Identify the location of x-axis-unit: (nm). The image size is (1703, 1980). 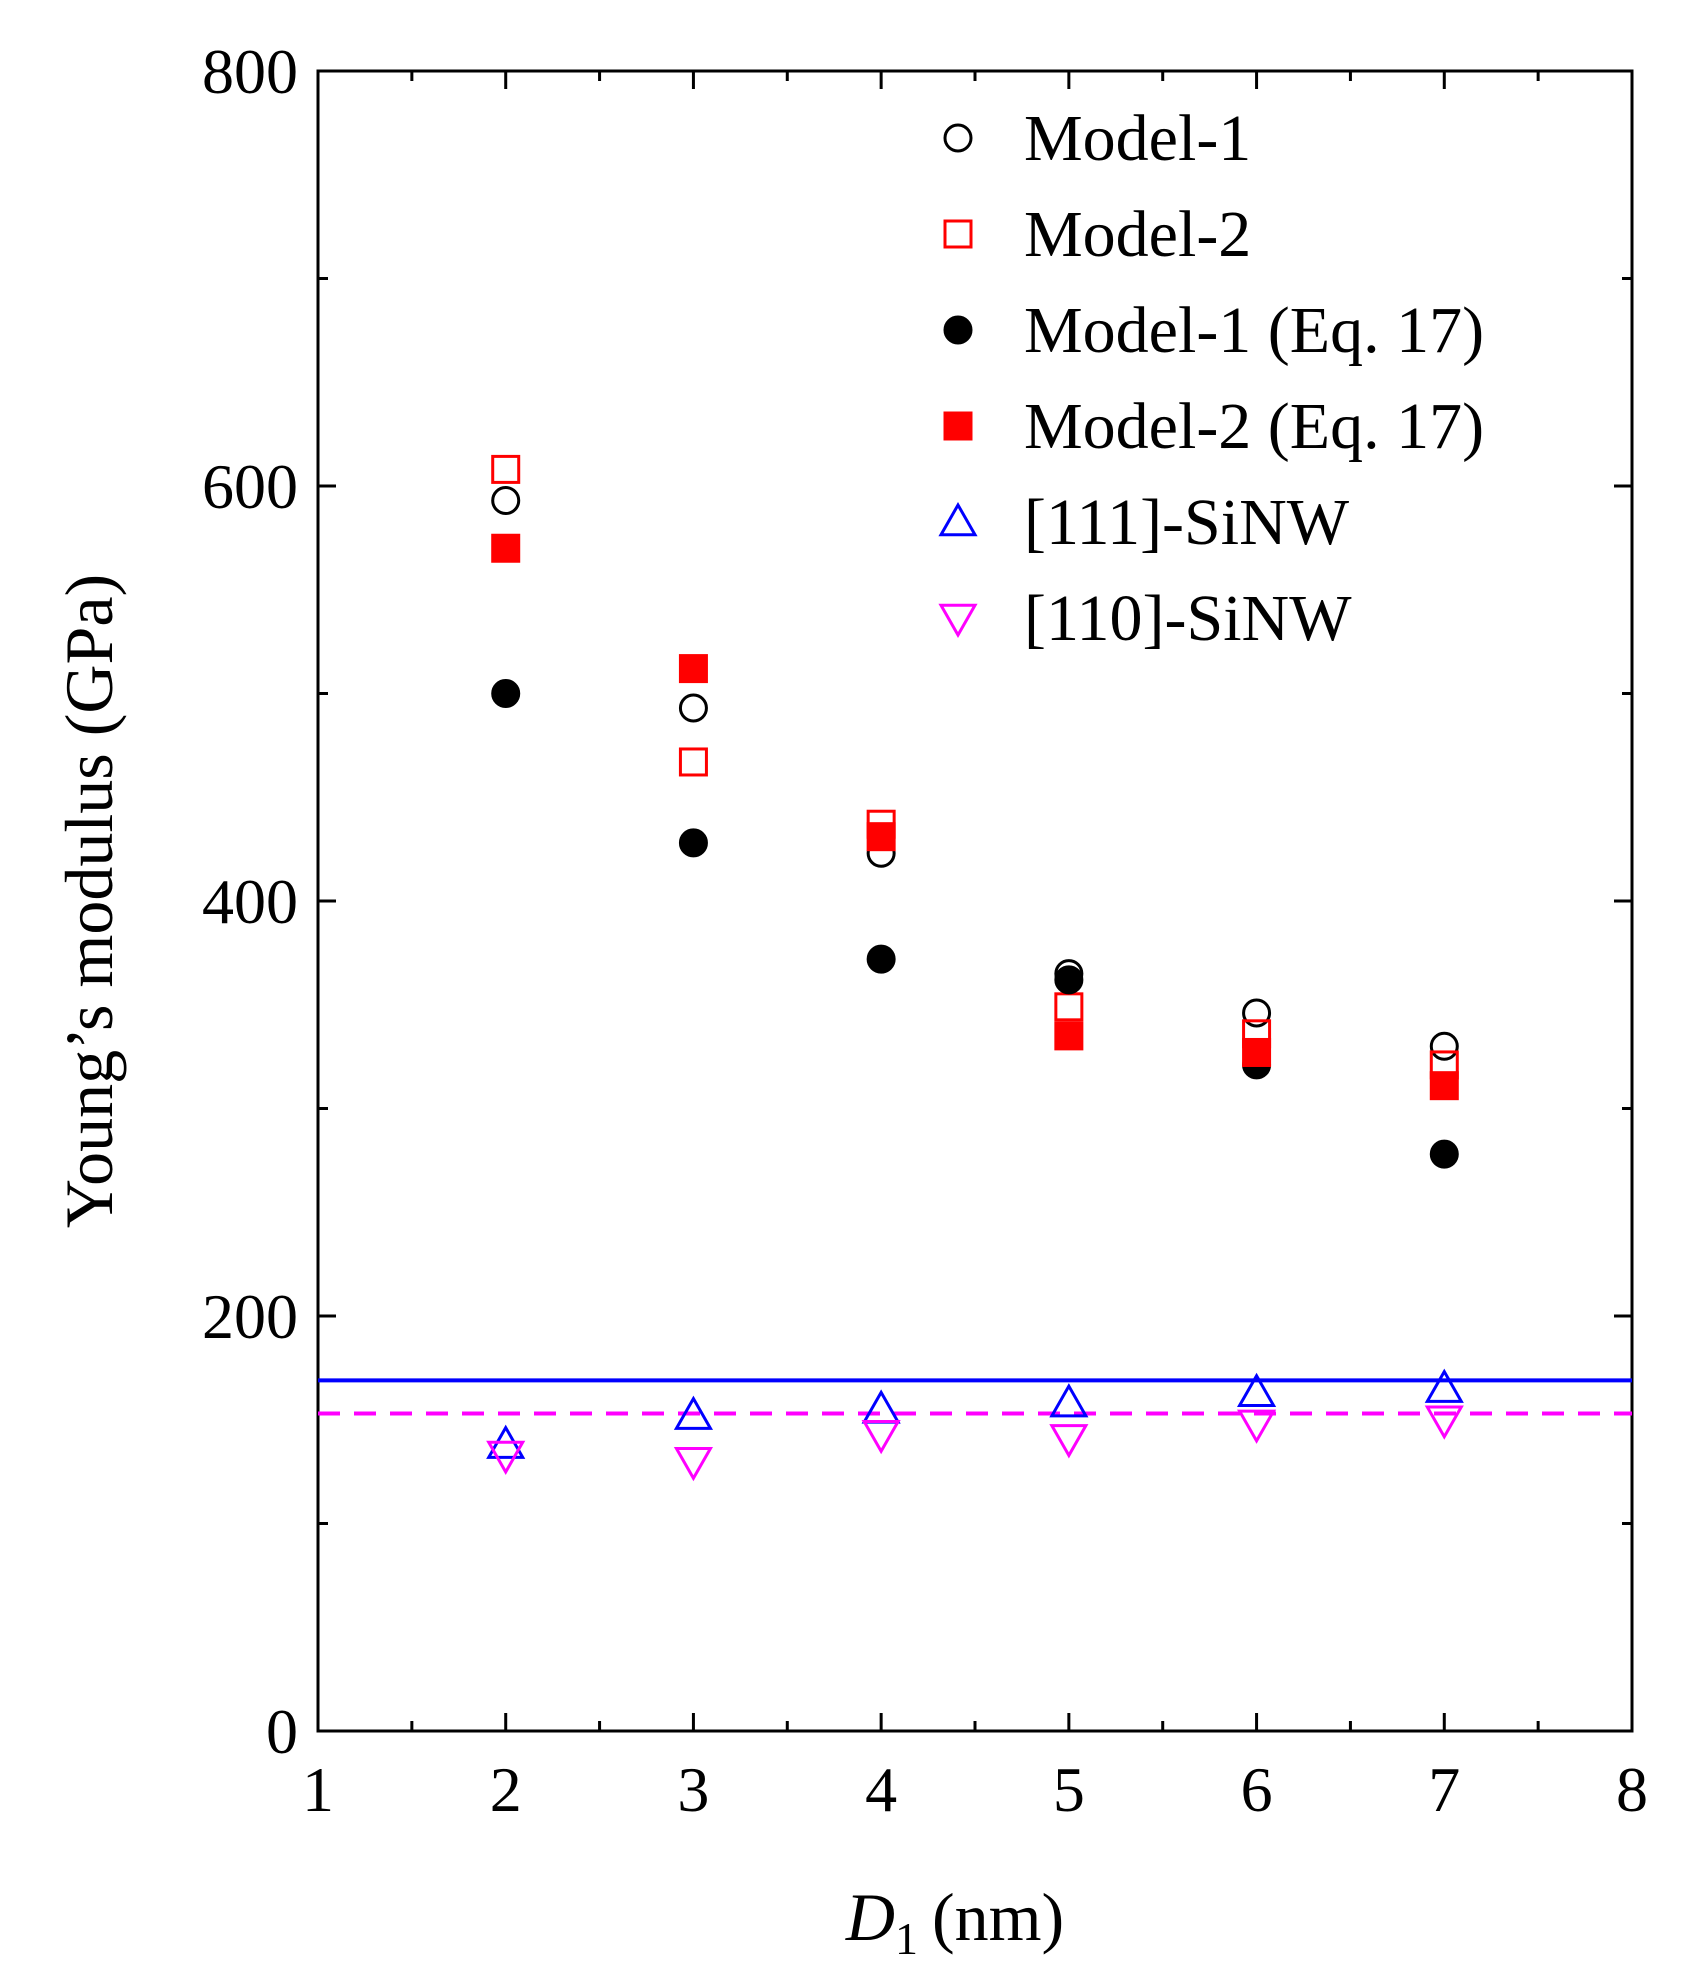
(998, 1917).